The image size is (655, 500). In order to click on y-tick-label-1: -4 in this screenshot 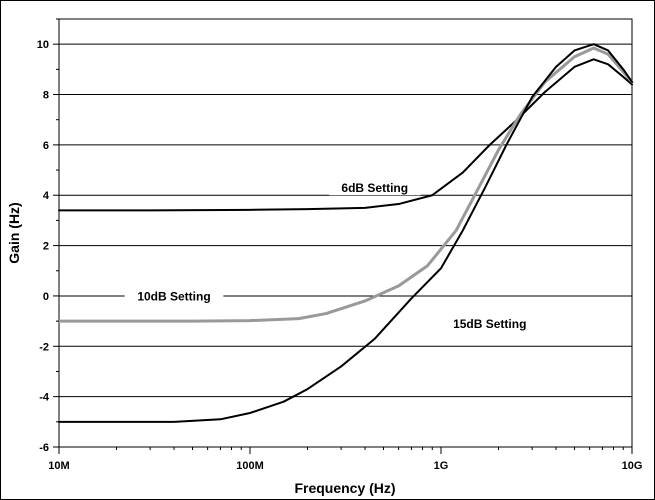, I will do `click(44, 398)`.